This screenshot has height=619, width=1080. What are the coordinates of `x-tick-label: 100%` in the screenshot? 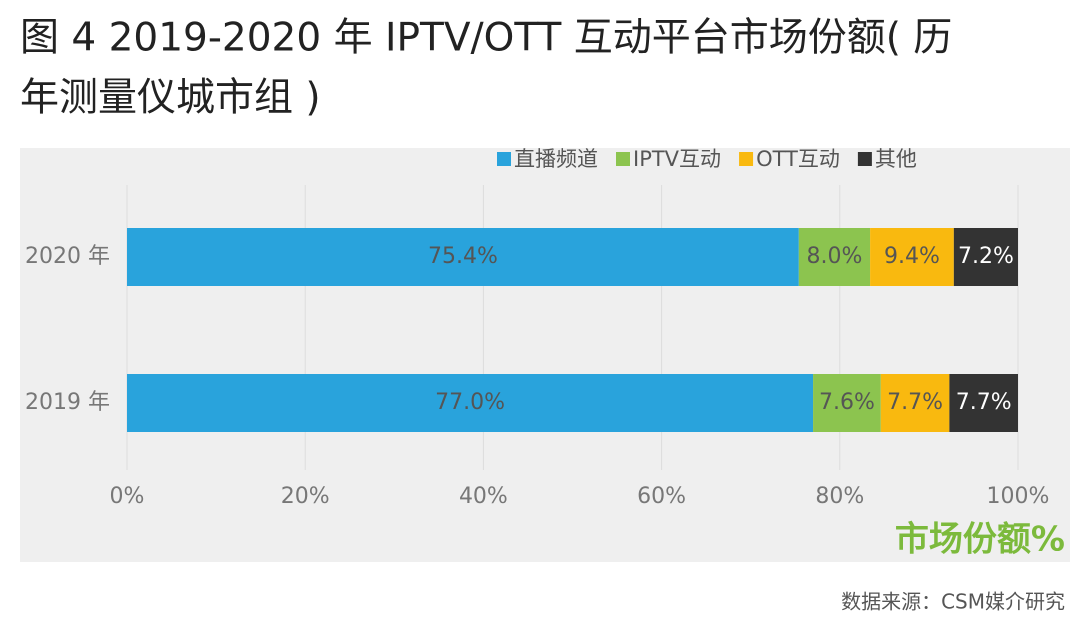 It's located at (1018, 496).